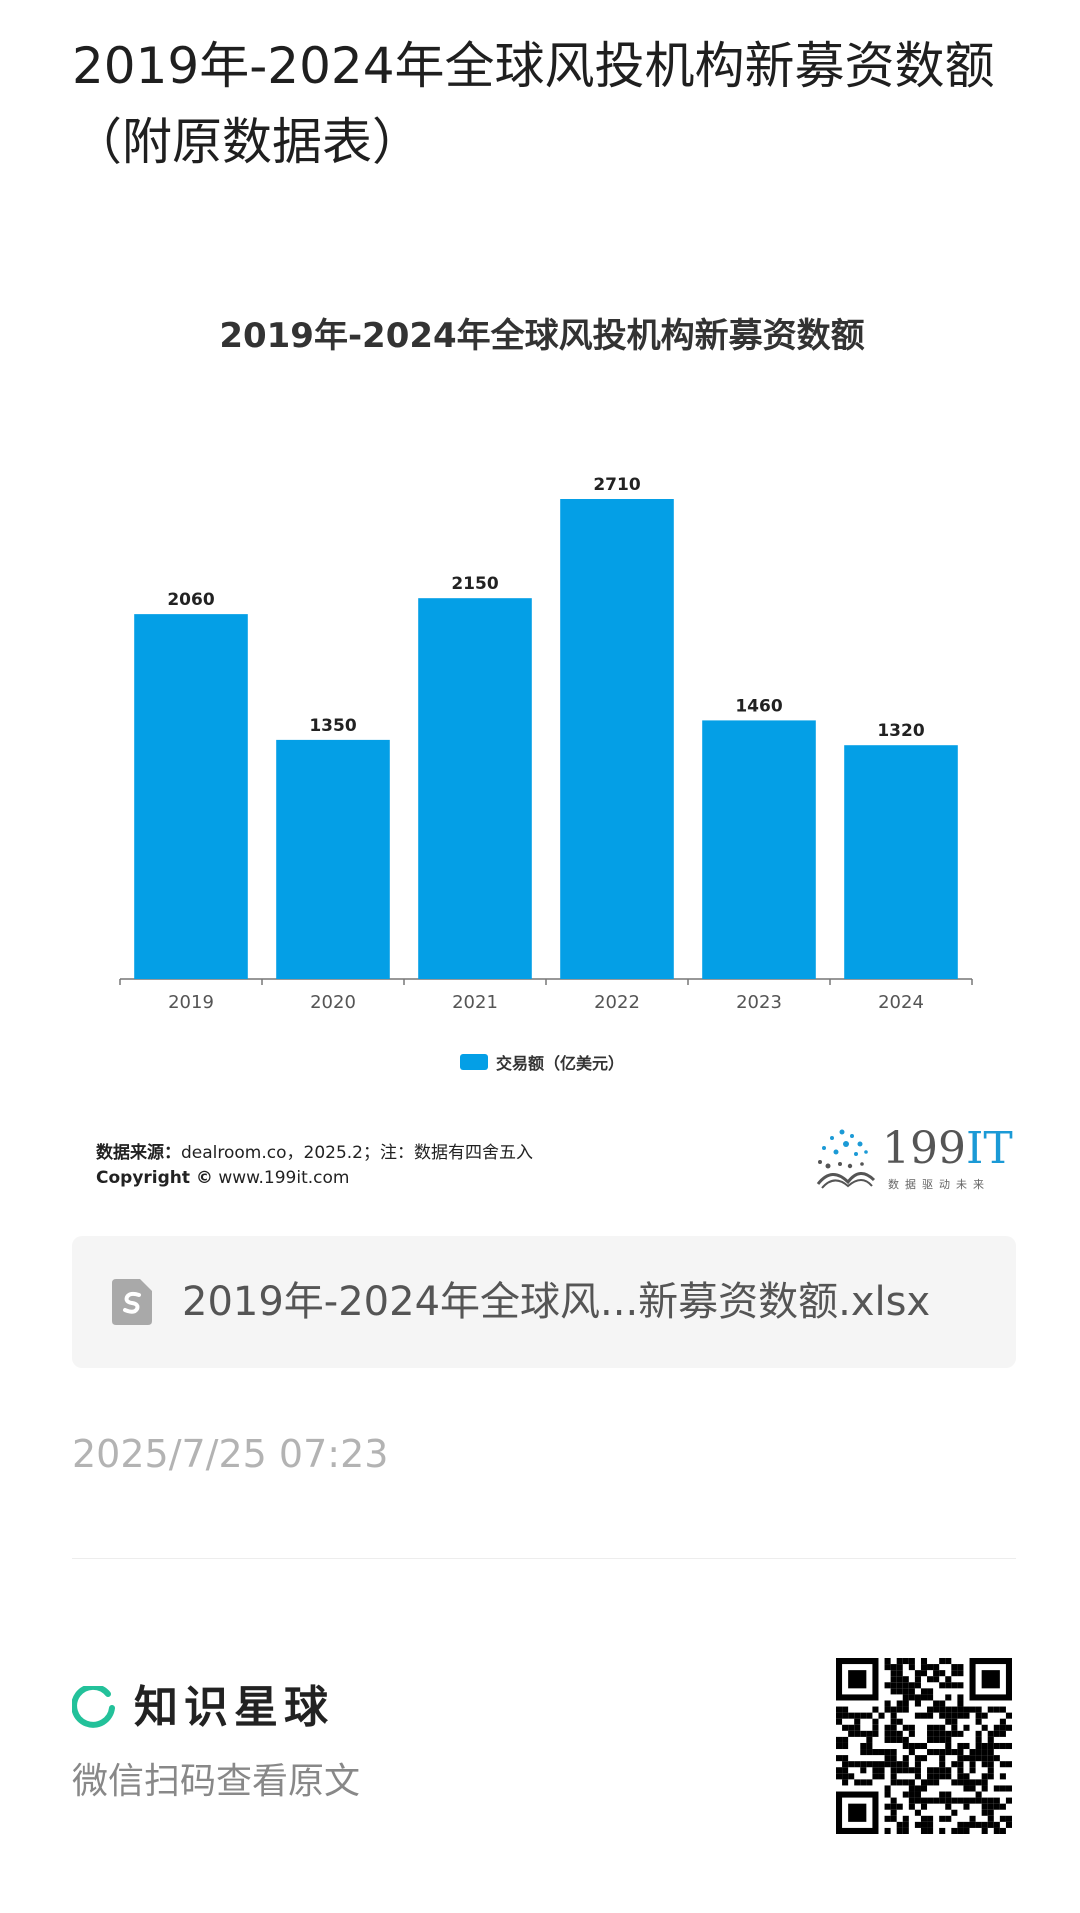  Describe the element at coordinates (132, 1302) in the screenshot. I see `spreadsheet-file-icon` at that location.